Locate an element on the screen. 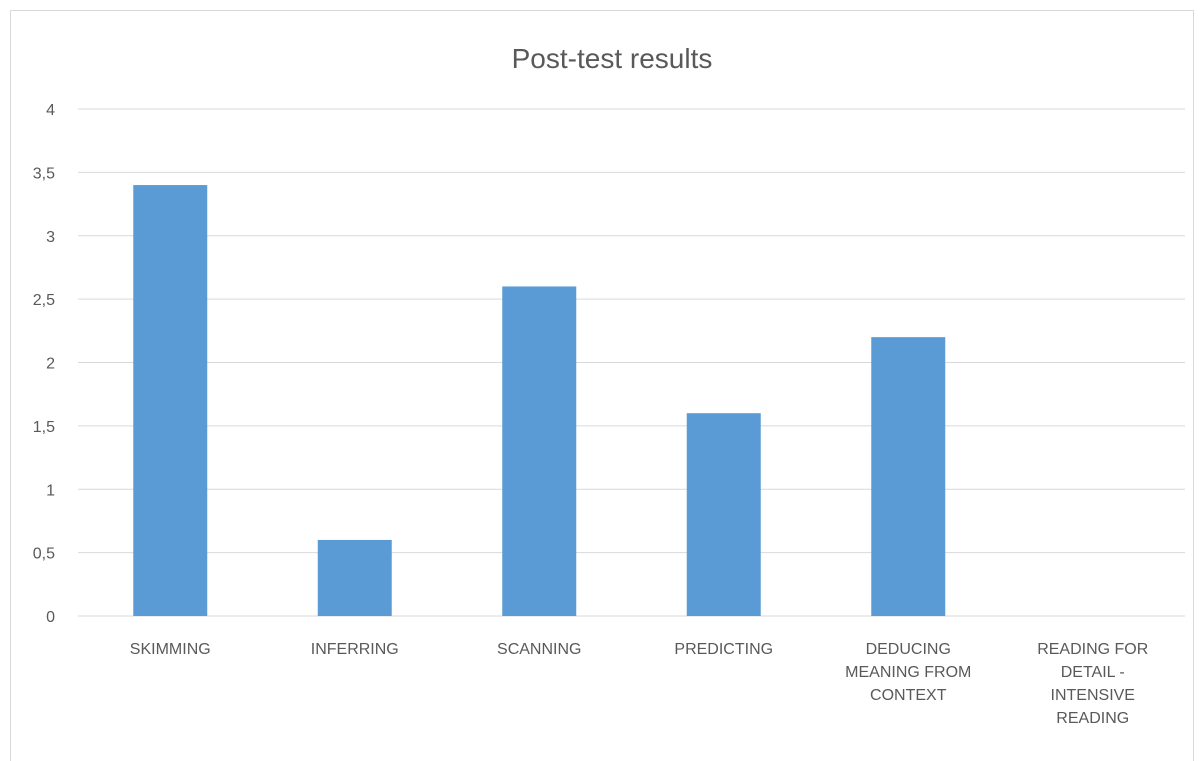  x-tick-label: INFERRING is located at coordinates (355, 649).